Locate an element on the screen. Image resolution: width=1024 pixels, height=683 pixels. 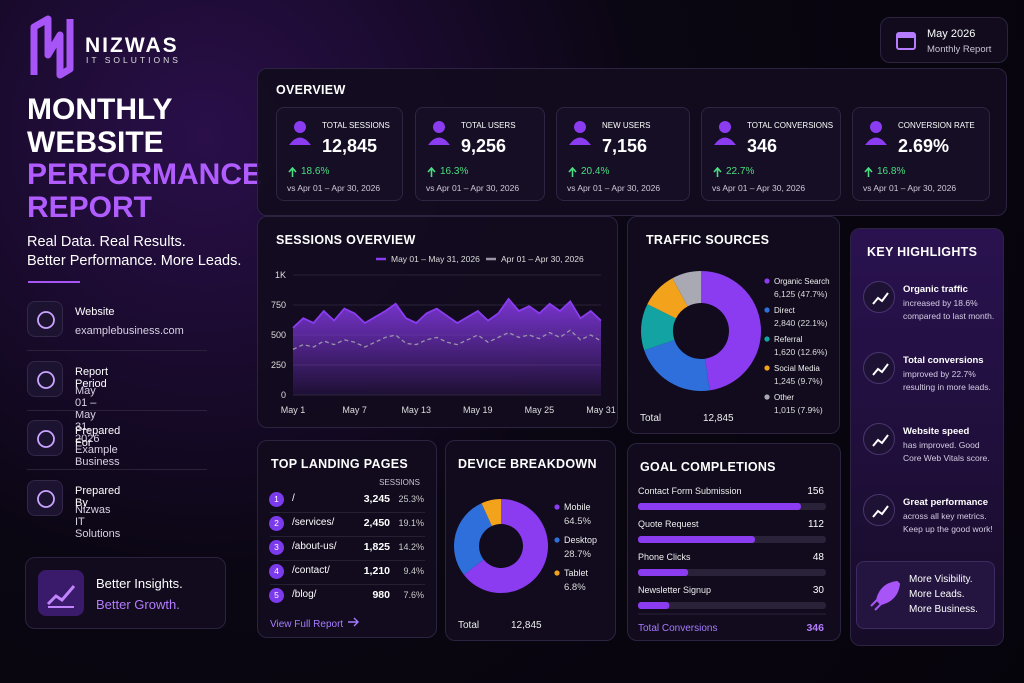
highlight-title: Website speed is located at coordinates (936, 431).